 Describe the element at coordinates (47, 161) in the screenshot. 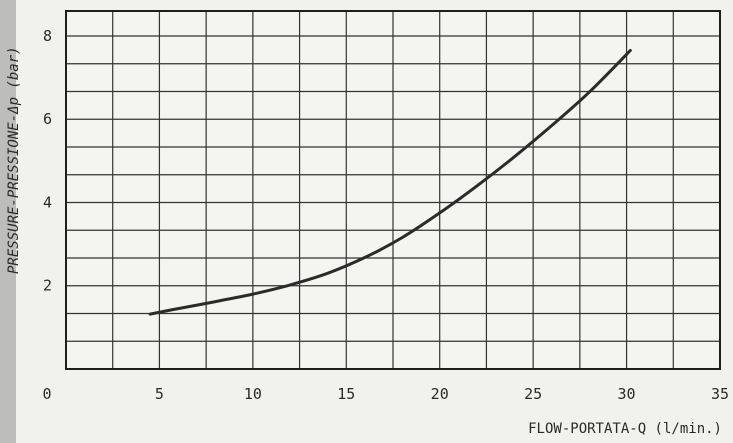

I see `y-tick-labels: 2 4 6 8` at that location.